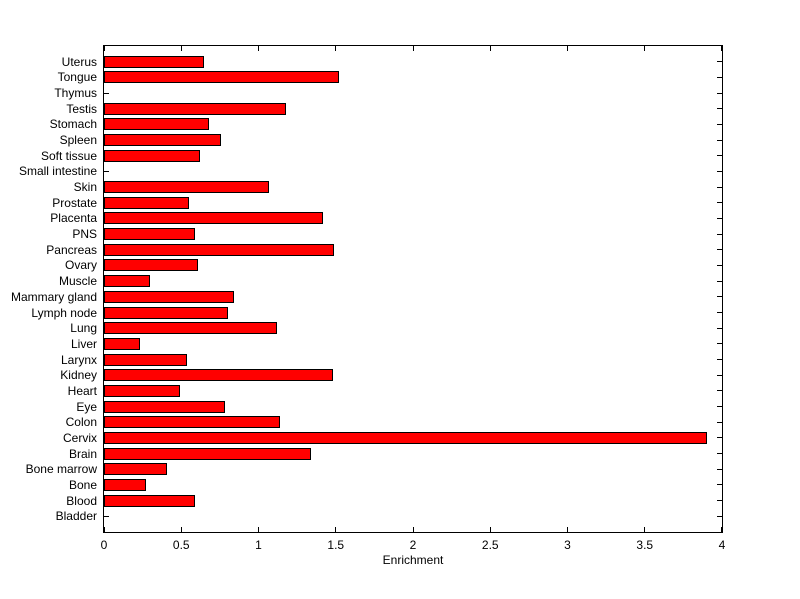 This screenshot has width=800, height=599. Describe the element at coordinates (85, 187) in the screenshot. I see `y-tick-label-skin: Skin` at that location.